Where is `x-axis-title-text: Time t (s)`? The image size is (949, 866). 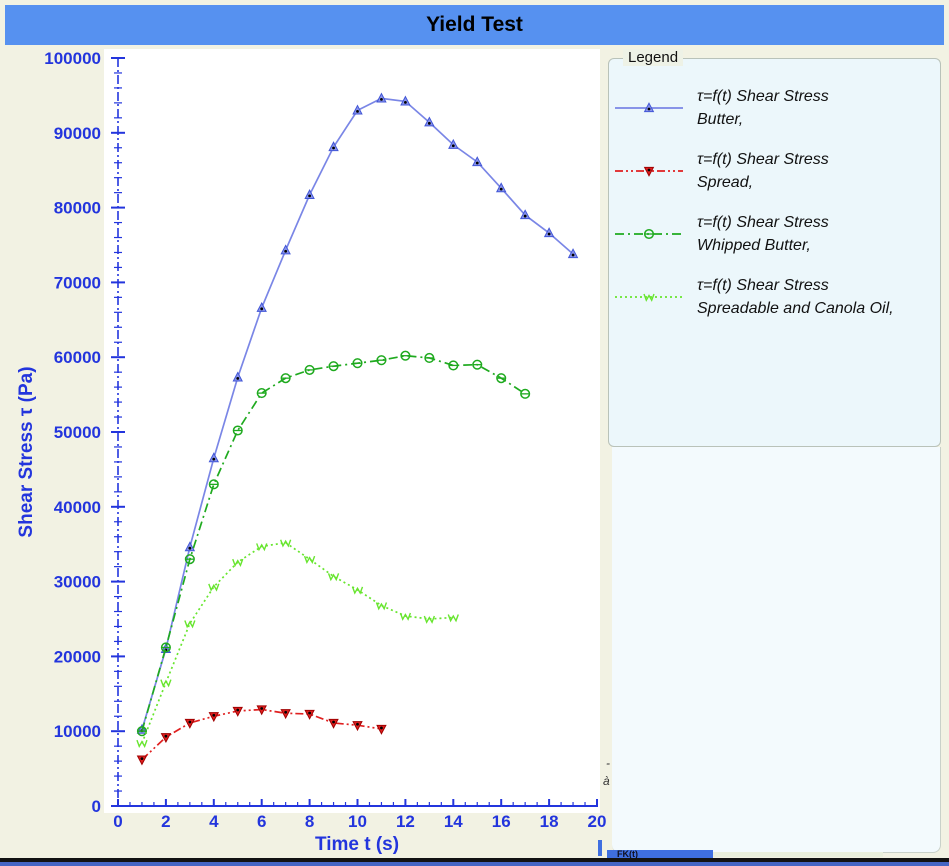 x-axis-title-text: Time t (s) is located at coordinates (357, 844).